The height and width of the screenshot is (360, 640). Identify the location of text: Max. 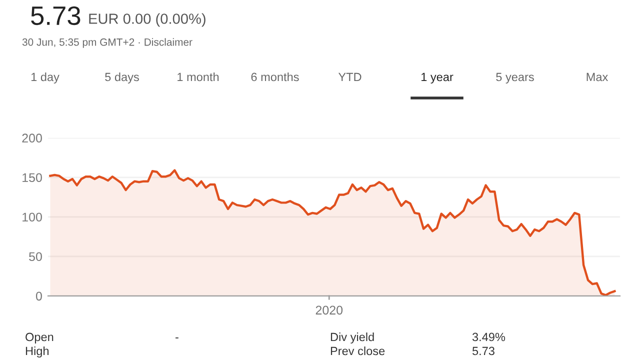
(597, 77).